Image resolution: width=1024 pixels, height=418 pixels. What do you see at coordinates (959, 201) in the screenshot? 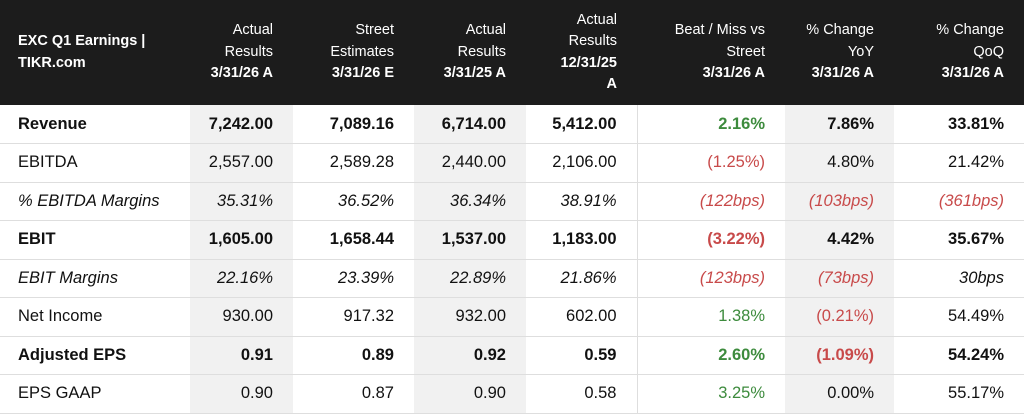
I see `table-cell: (361bps)` at bounding box center [959, 201].